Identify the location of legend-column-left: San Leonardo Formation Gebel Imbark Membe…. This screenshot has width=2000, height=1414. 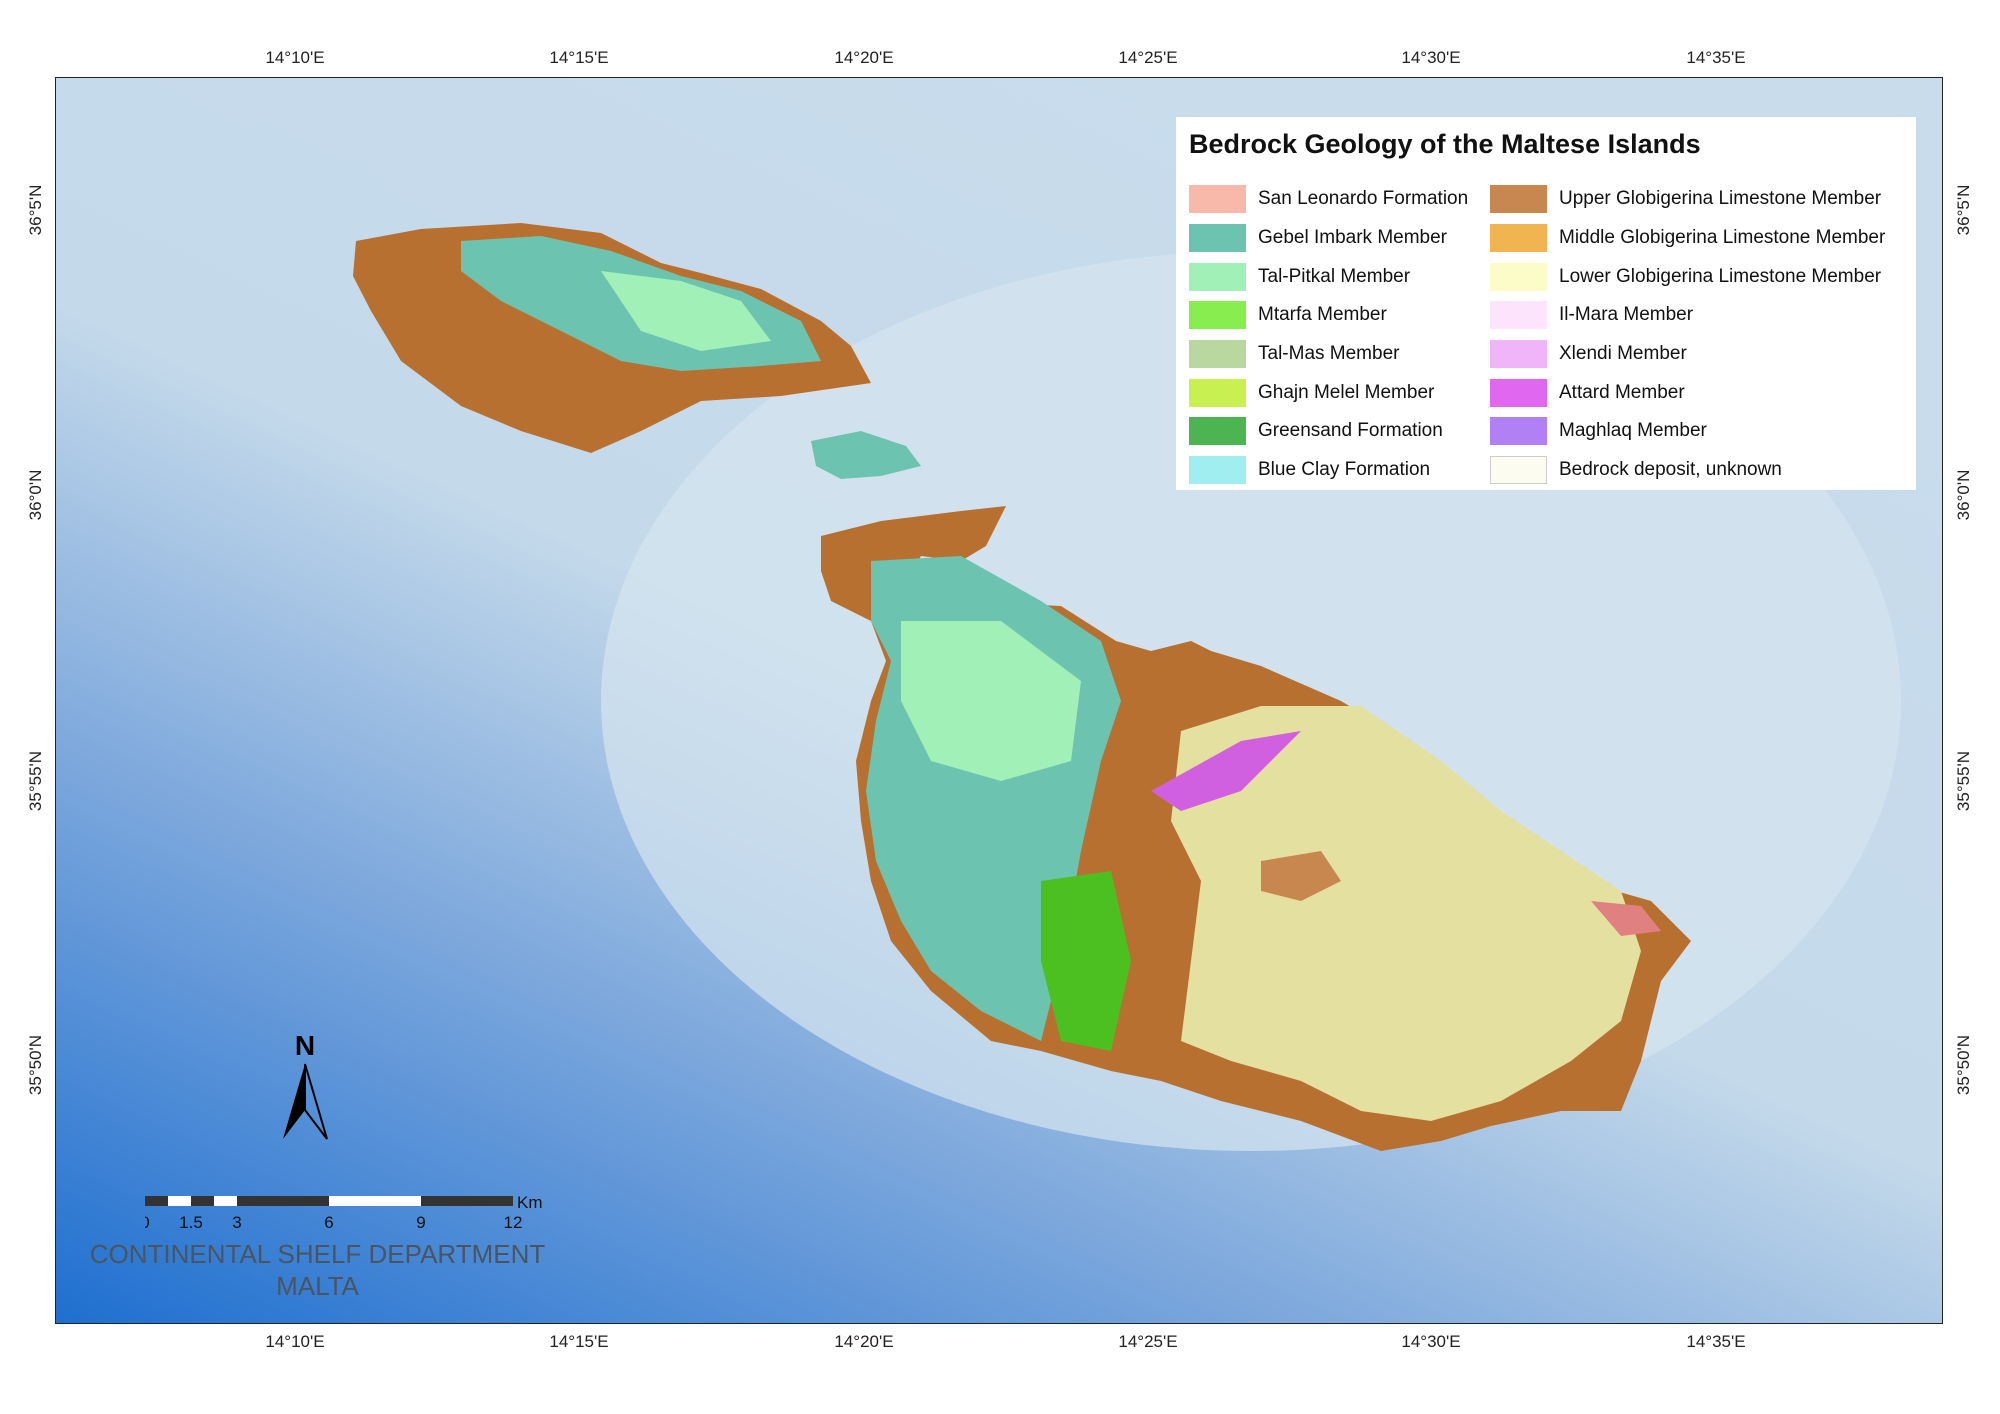
(1328, 335).